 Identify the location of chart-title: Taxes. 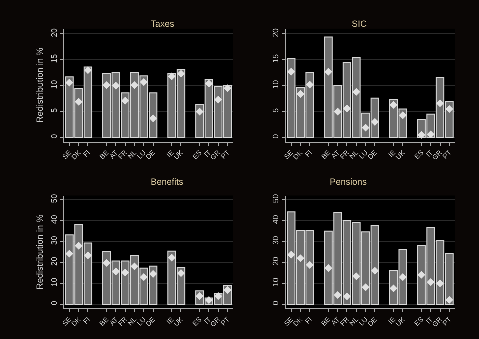
(163, 24).